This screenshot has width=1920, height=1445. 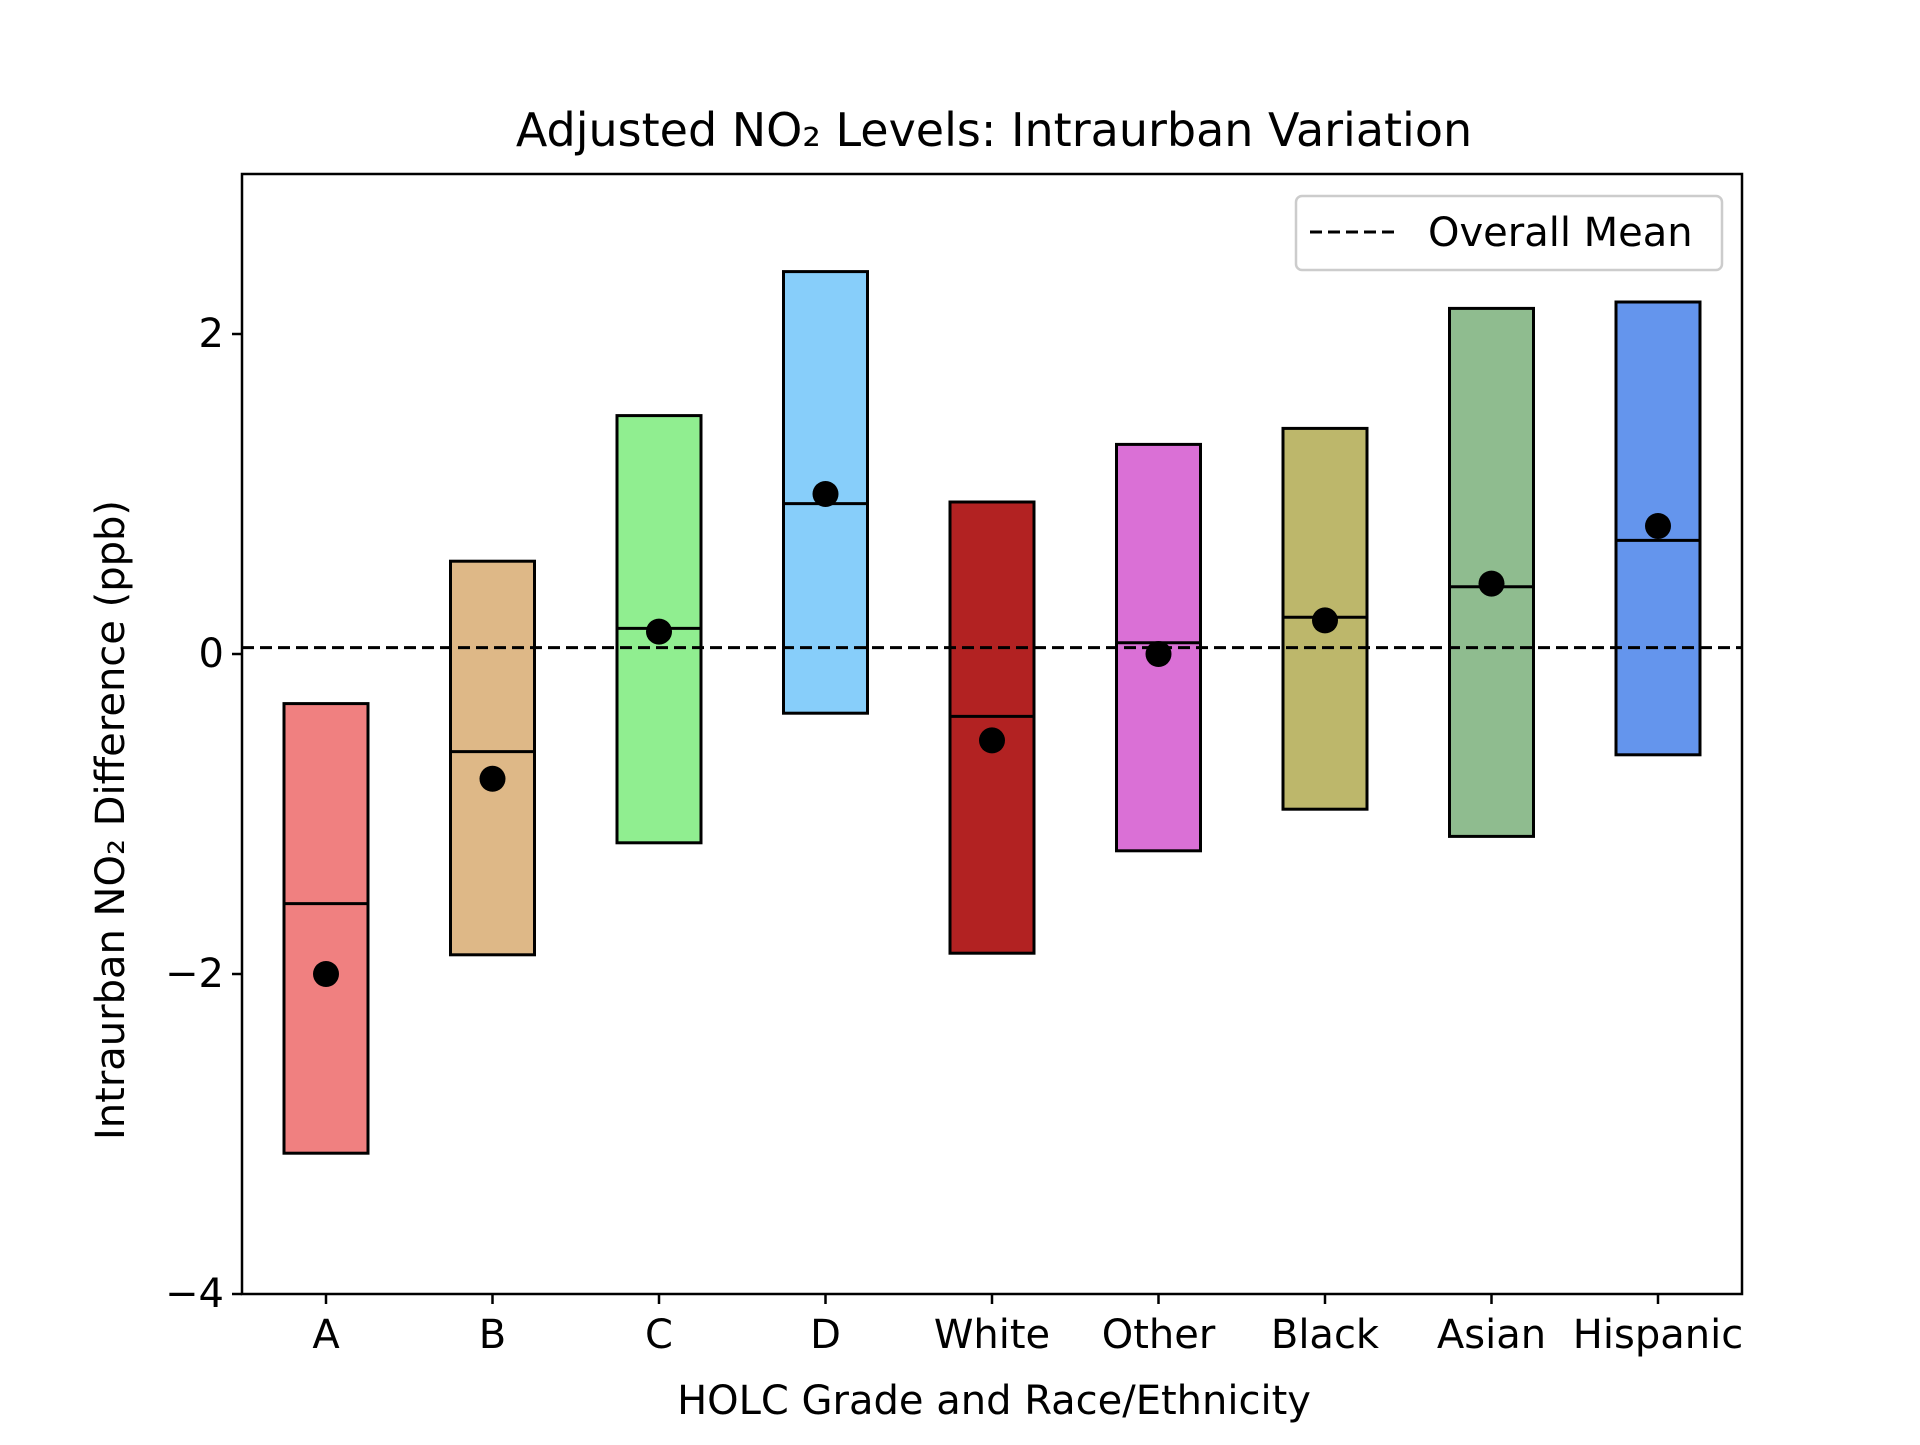 What do you see at coordinates (659, 631) in the screenshot?
I see `mean-point-c` at bounding box center [659, 631].